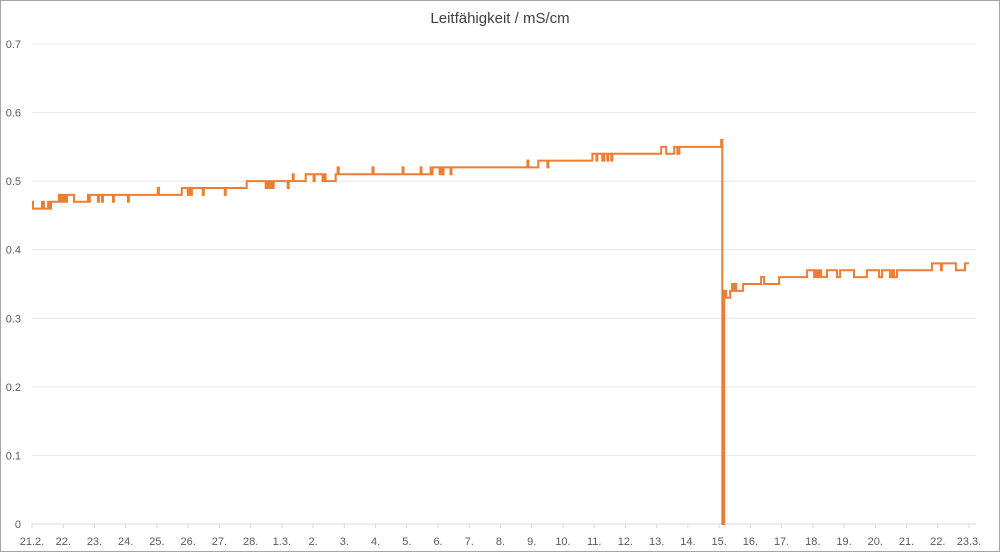  I want to click on y-tick-label: 0.2, so click(13, 388).